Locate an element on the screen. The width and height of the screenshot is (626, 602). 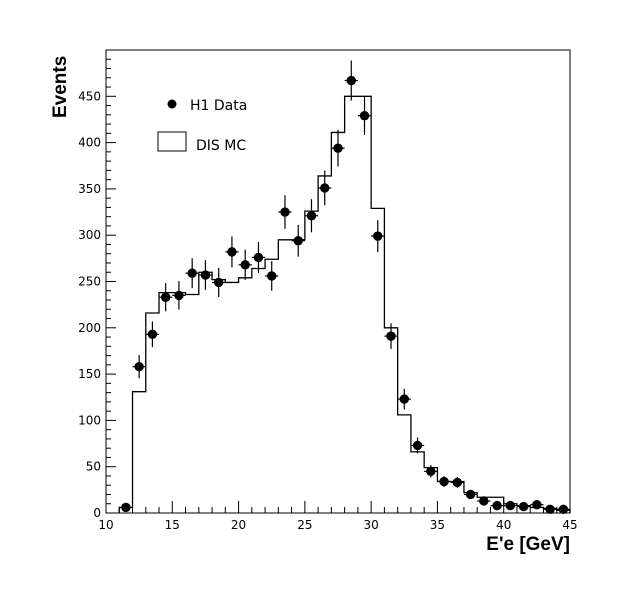
legend: H1 Data DIS MC is located at coordinates (202, 126).